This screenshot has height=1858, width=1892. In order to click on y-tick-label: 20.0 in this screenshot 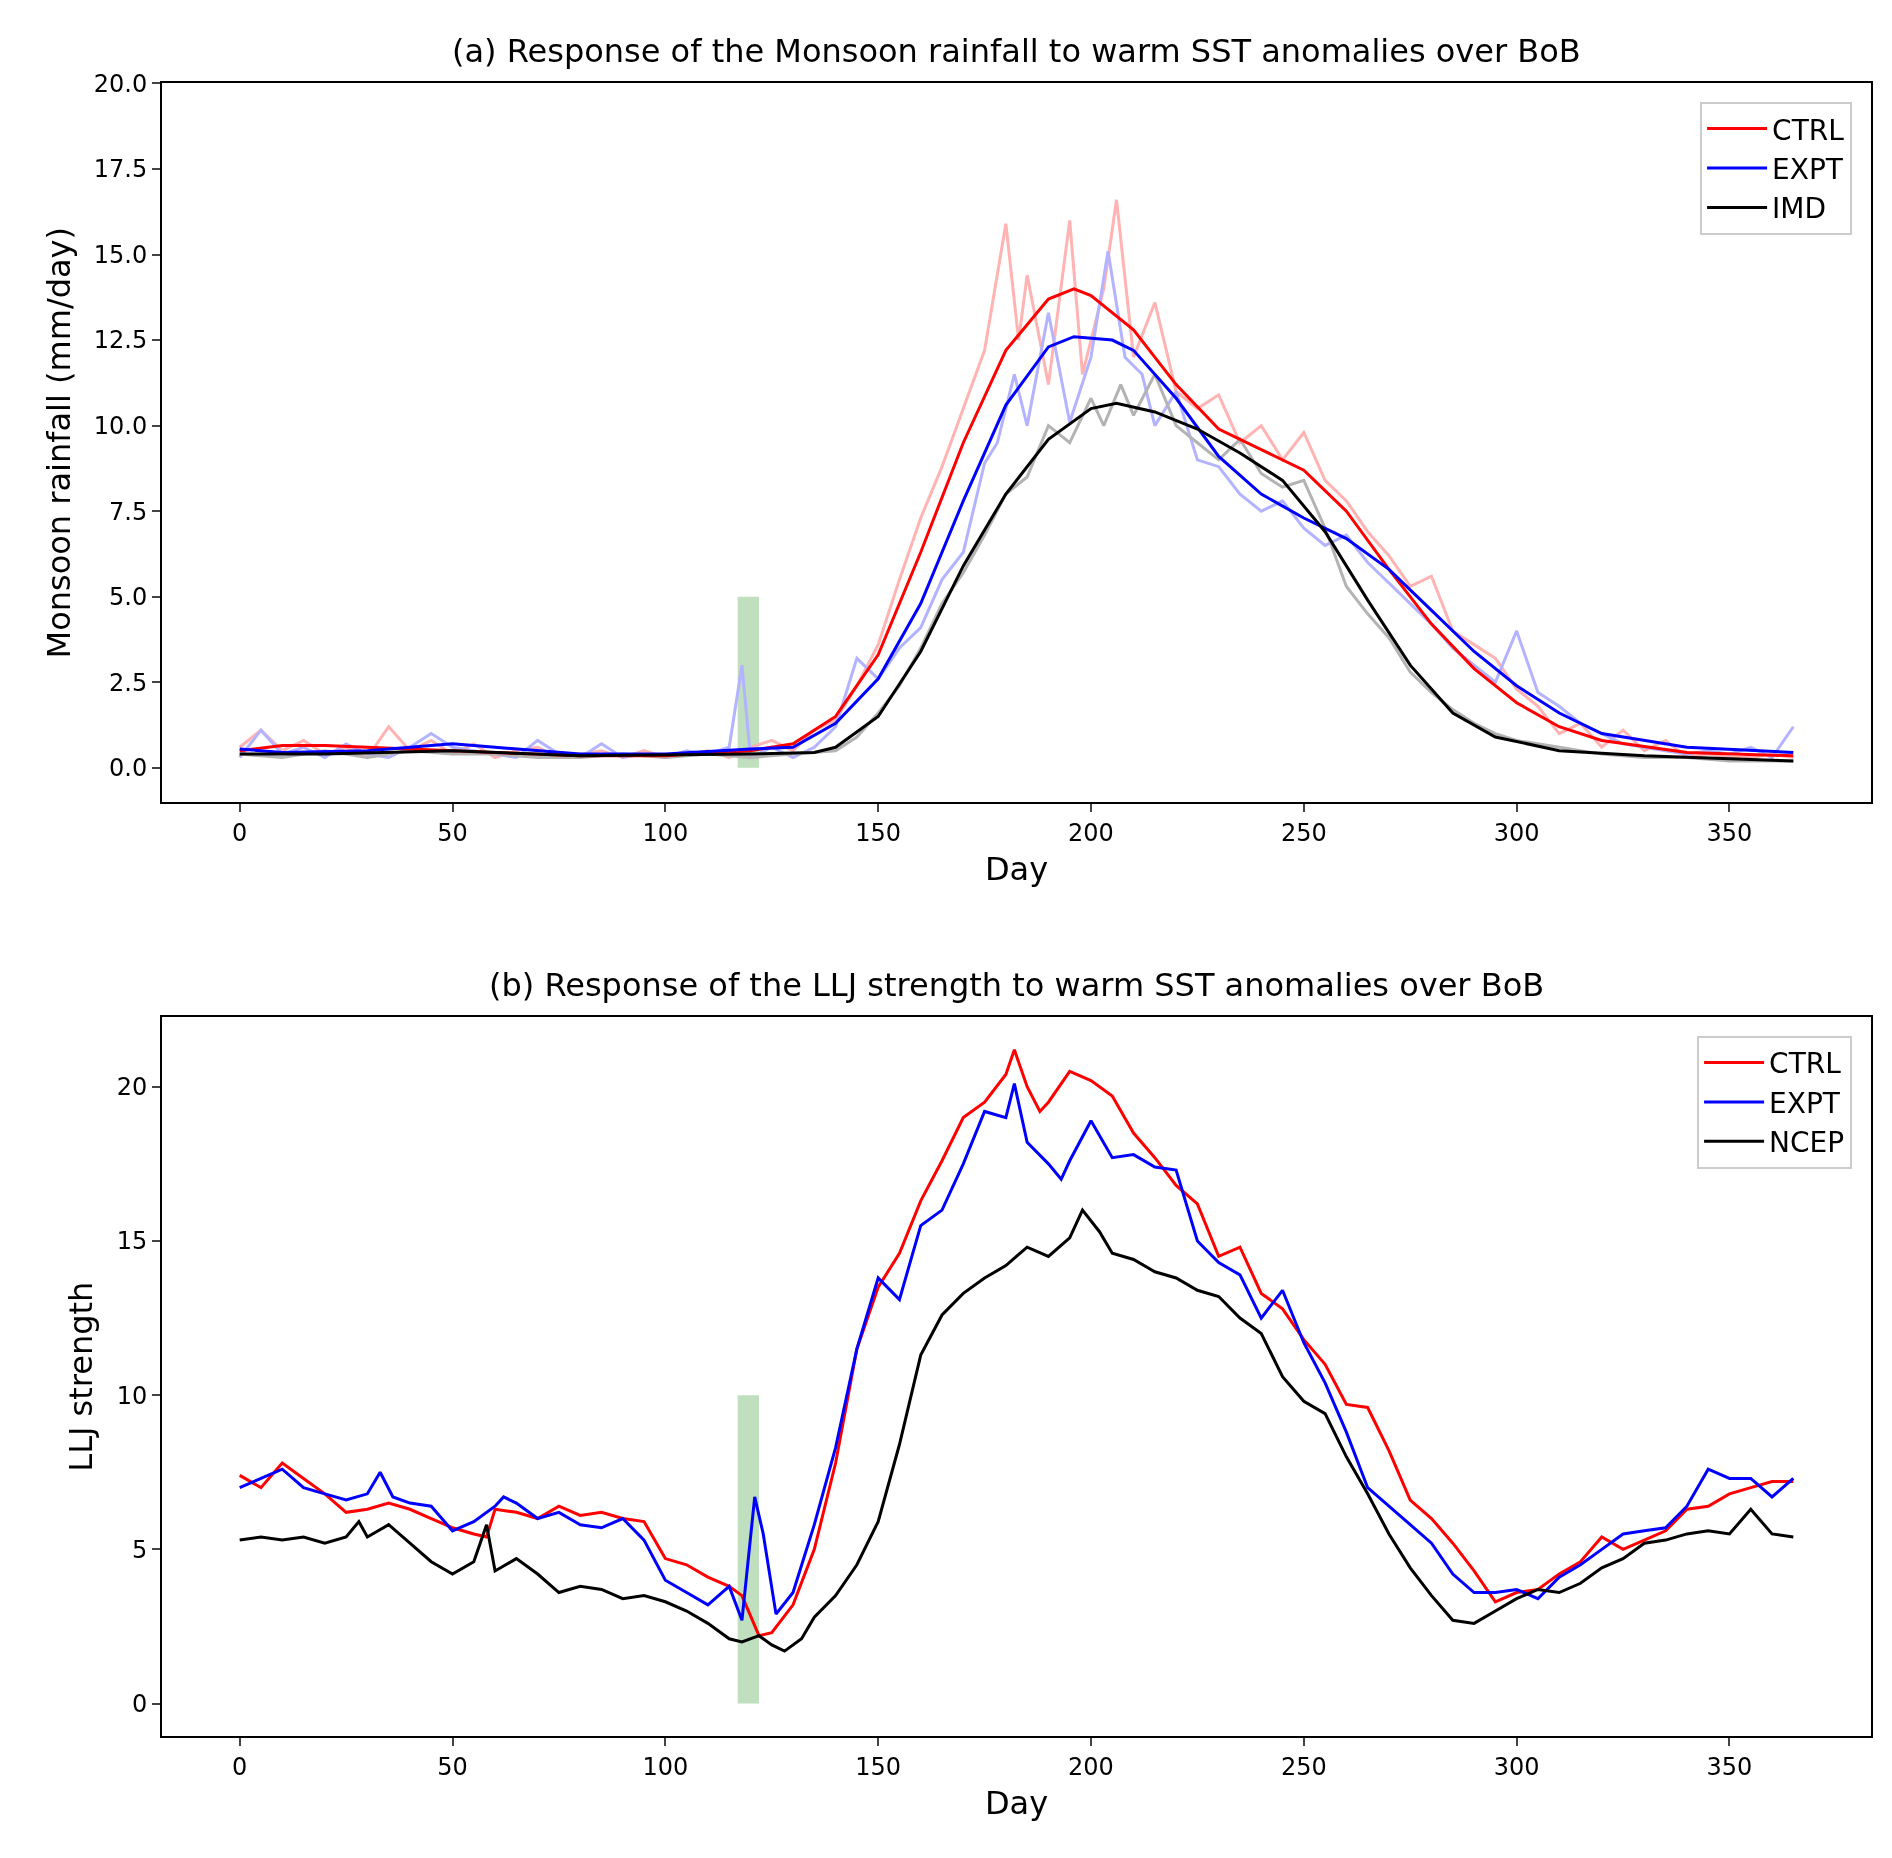, I will do `click(120, 83)`.